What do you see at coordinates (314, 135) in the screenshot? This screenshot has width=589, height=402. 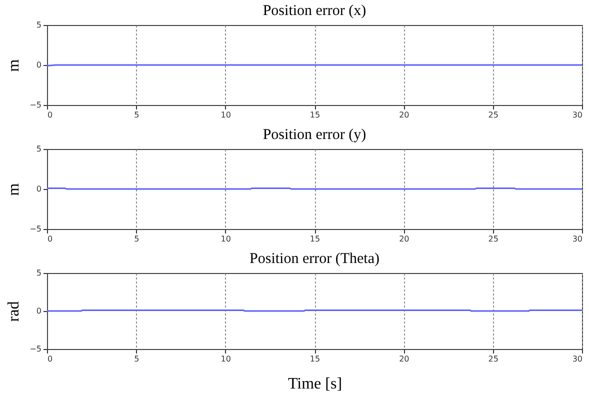 I see `chart-title: Position error (y)` at bounding box center [314, 135].